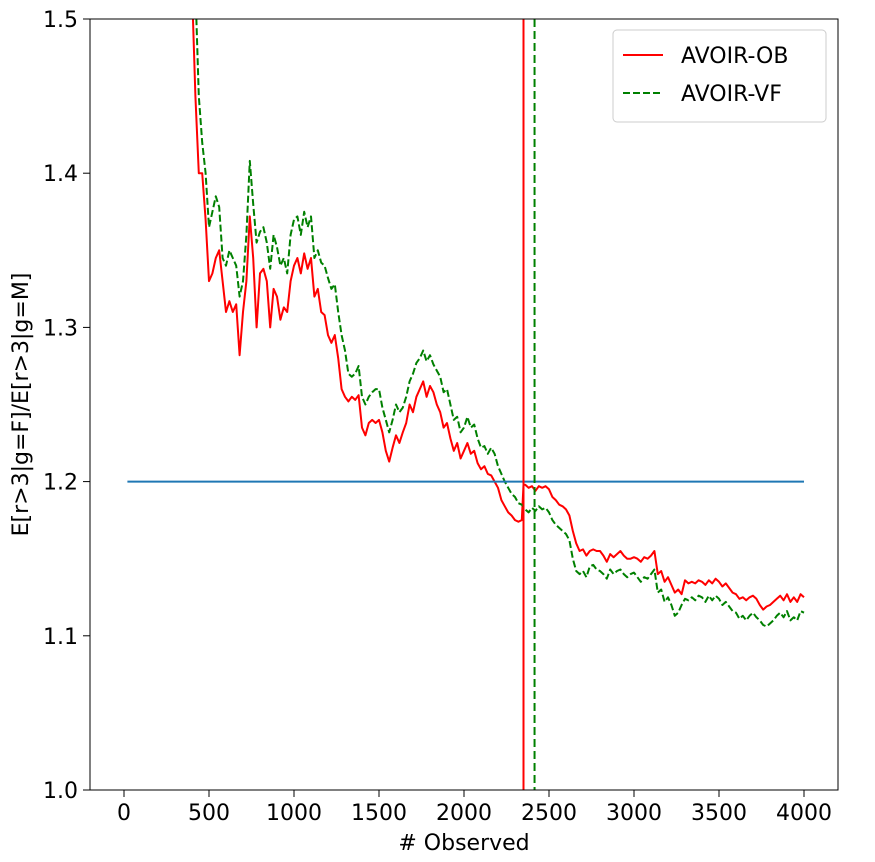  I want to click on legend-label: AVOIR-VF, so click(731, 94).